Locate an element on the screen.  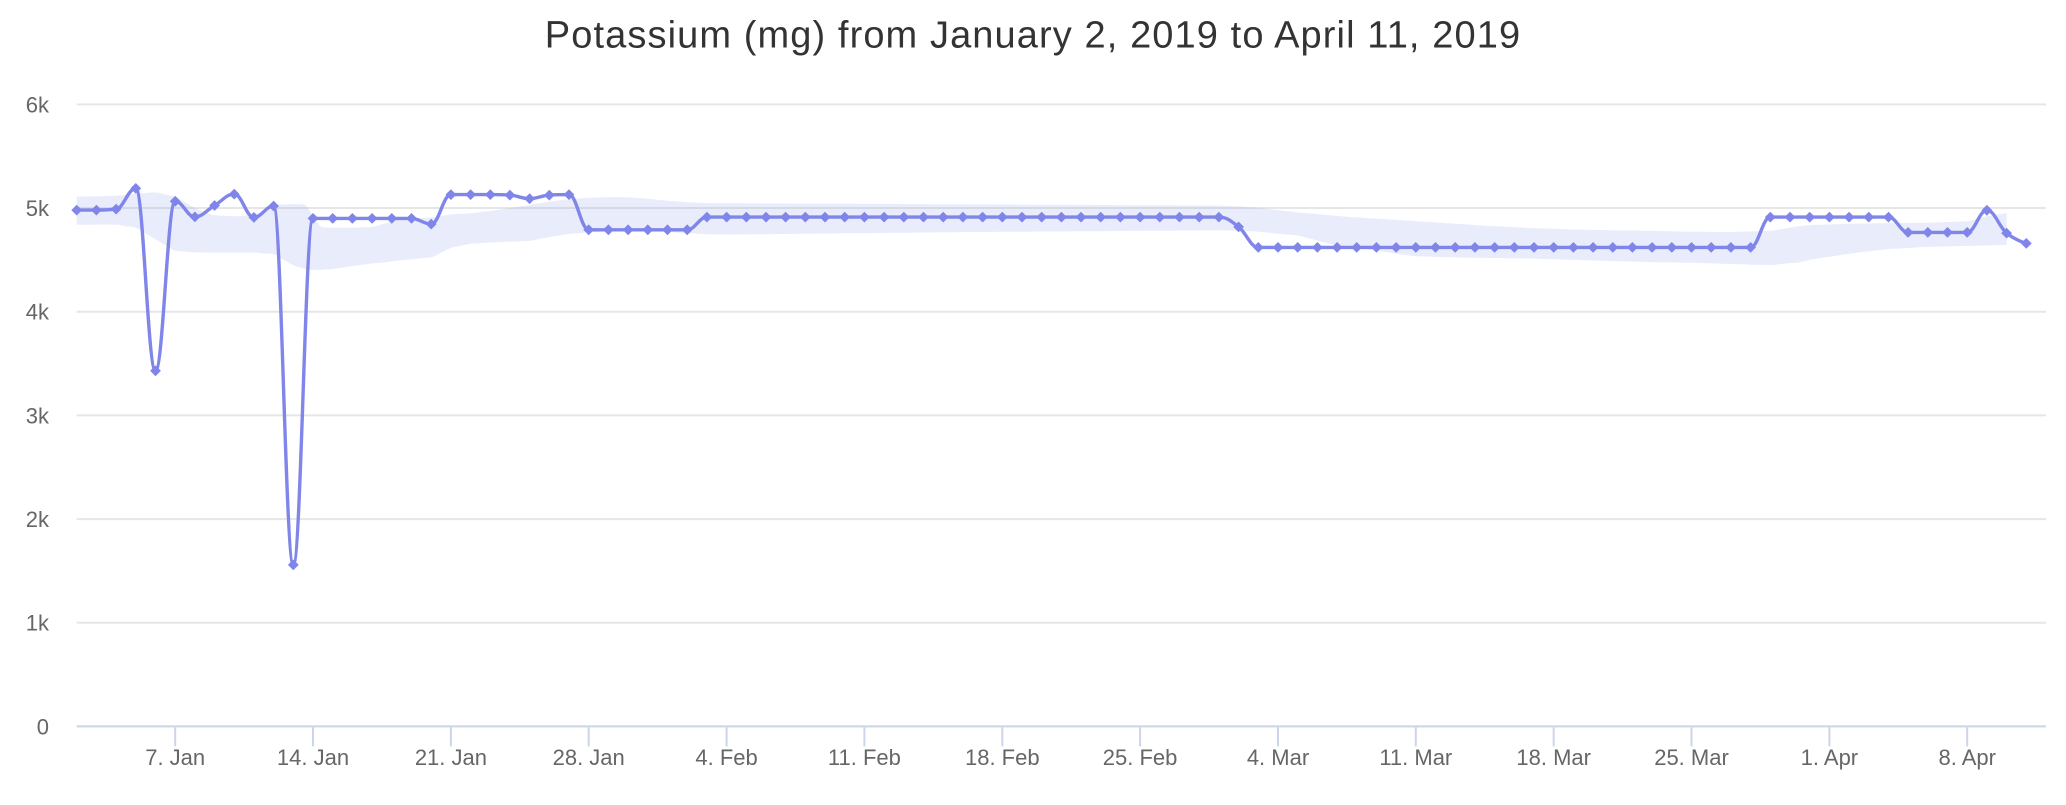
svg-text: 25. Feb is located at coordinates (1140, 757).